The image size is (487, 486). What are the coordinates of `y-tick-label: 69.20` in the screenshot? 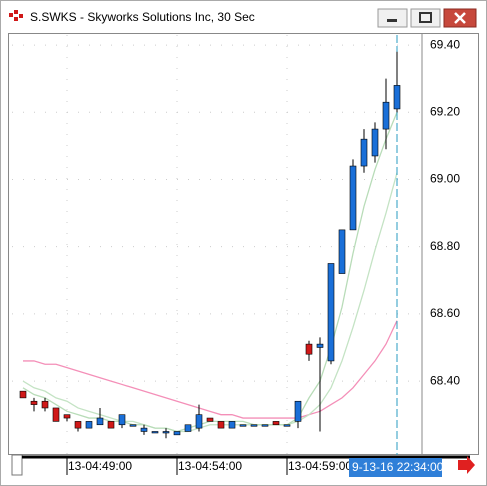 It's located at (445, 111).